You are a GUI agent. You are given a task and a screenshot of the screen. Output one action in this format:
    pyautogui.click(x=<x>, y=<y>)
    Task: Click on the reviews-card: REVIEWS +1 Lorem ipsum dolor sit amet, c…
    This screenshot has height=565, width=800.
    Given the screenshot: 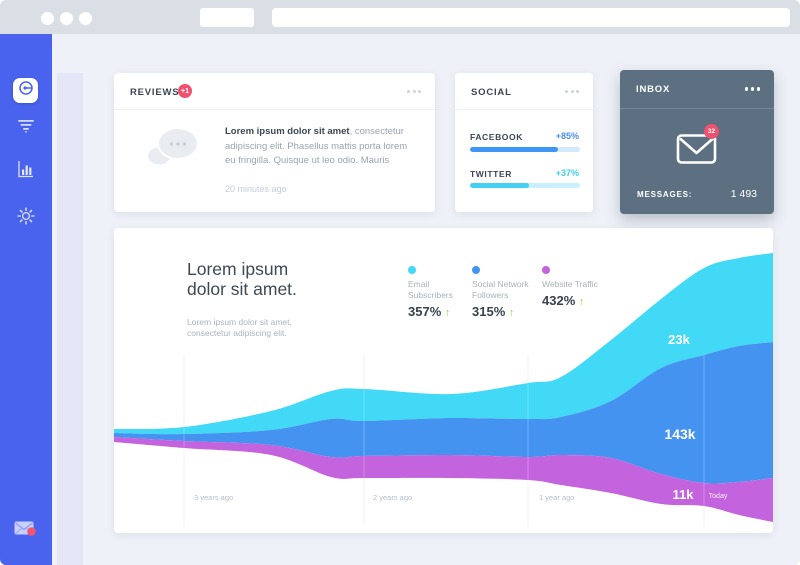 What is the action you would take?
    pyautogui.click(x=274, y=142)
    